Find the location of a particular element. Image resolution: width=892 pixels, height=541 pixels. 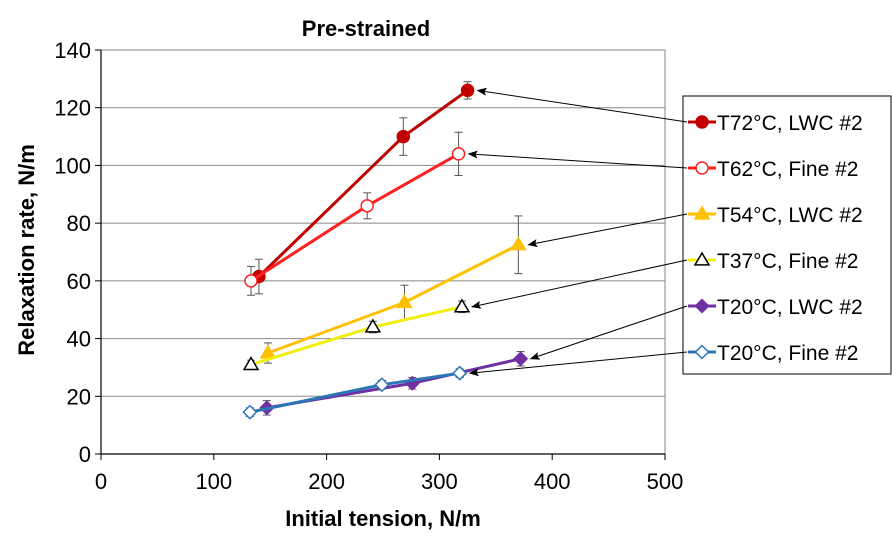

legend-box is located at coordinates (787, 235).